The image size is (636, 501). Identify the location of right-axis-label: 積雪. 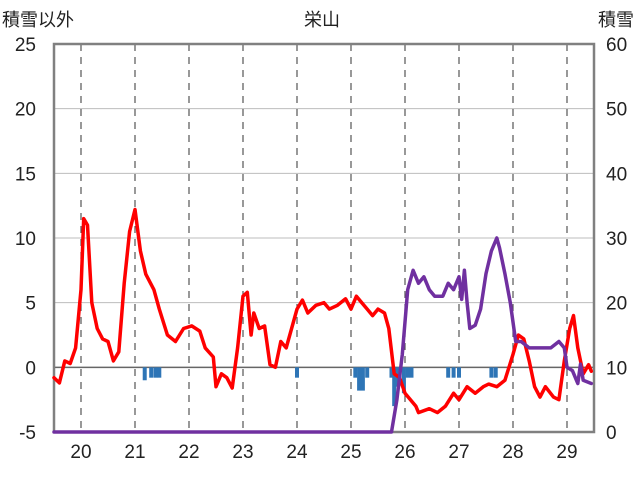
(616, 20).